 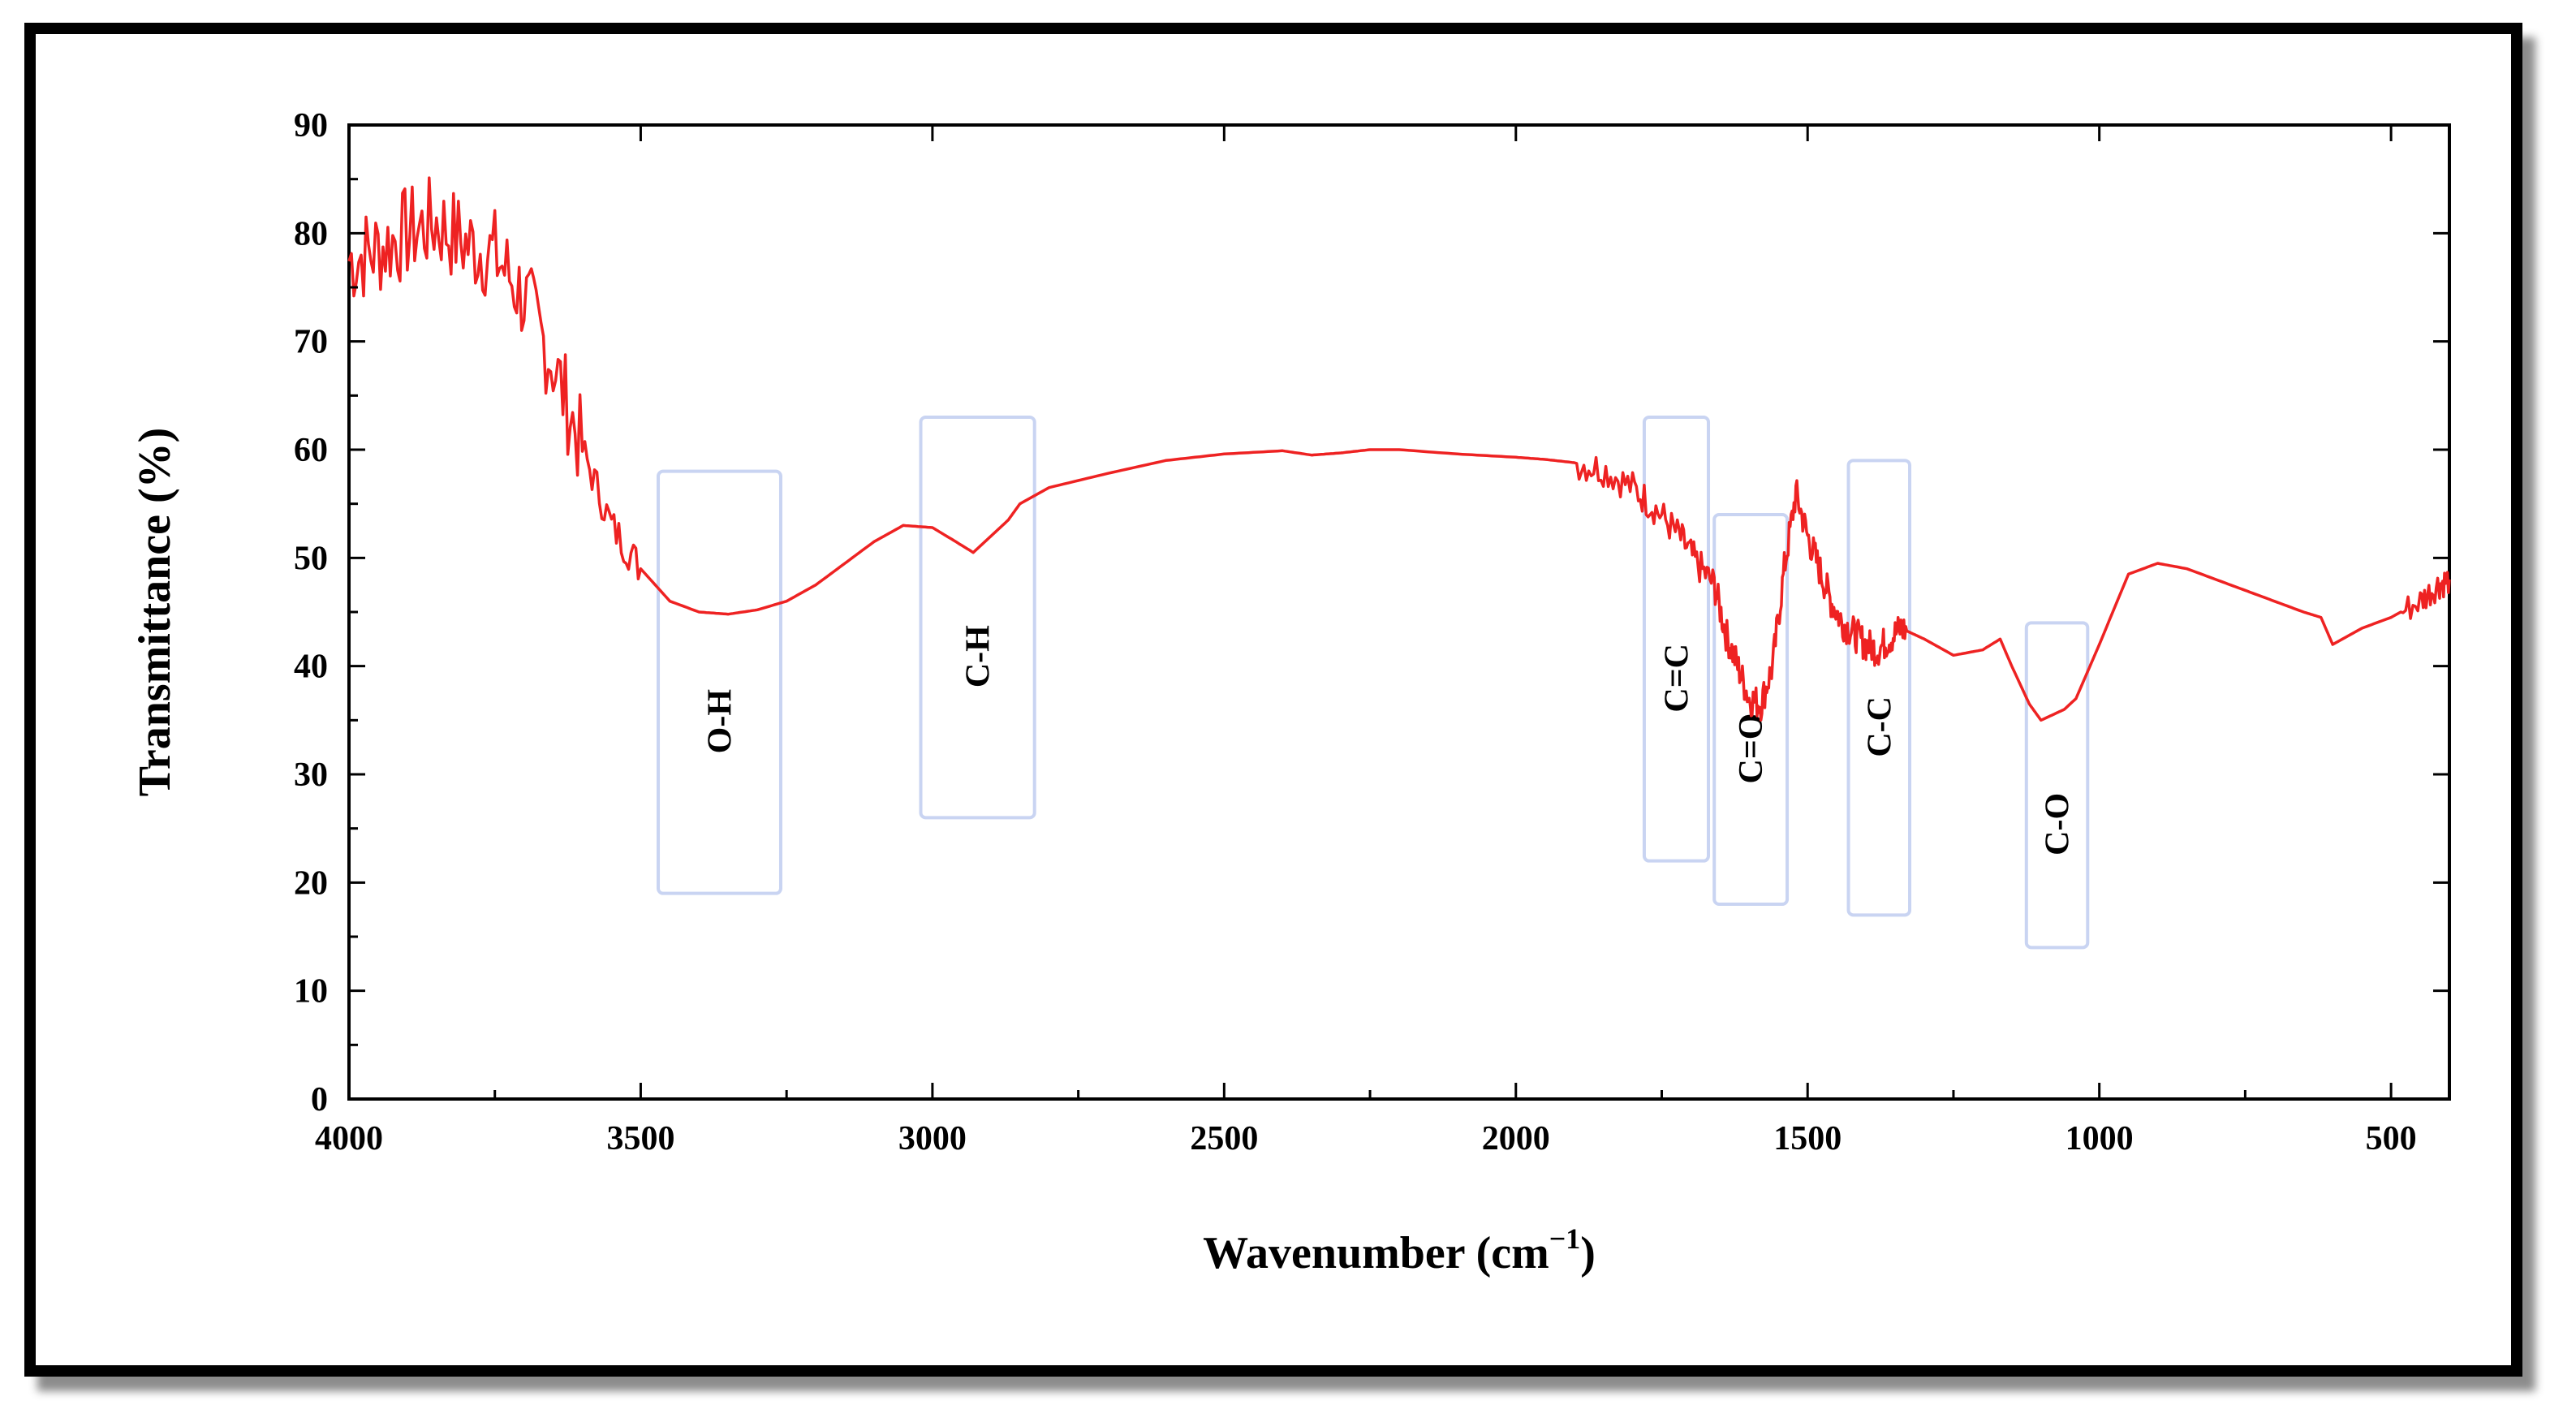 I want to click on y-tick-label: 20, so click(x=311, y=883).